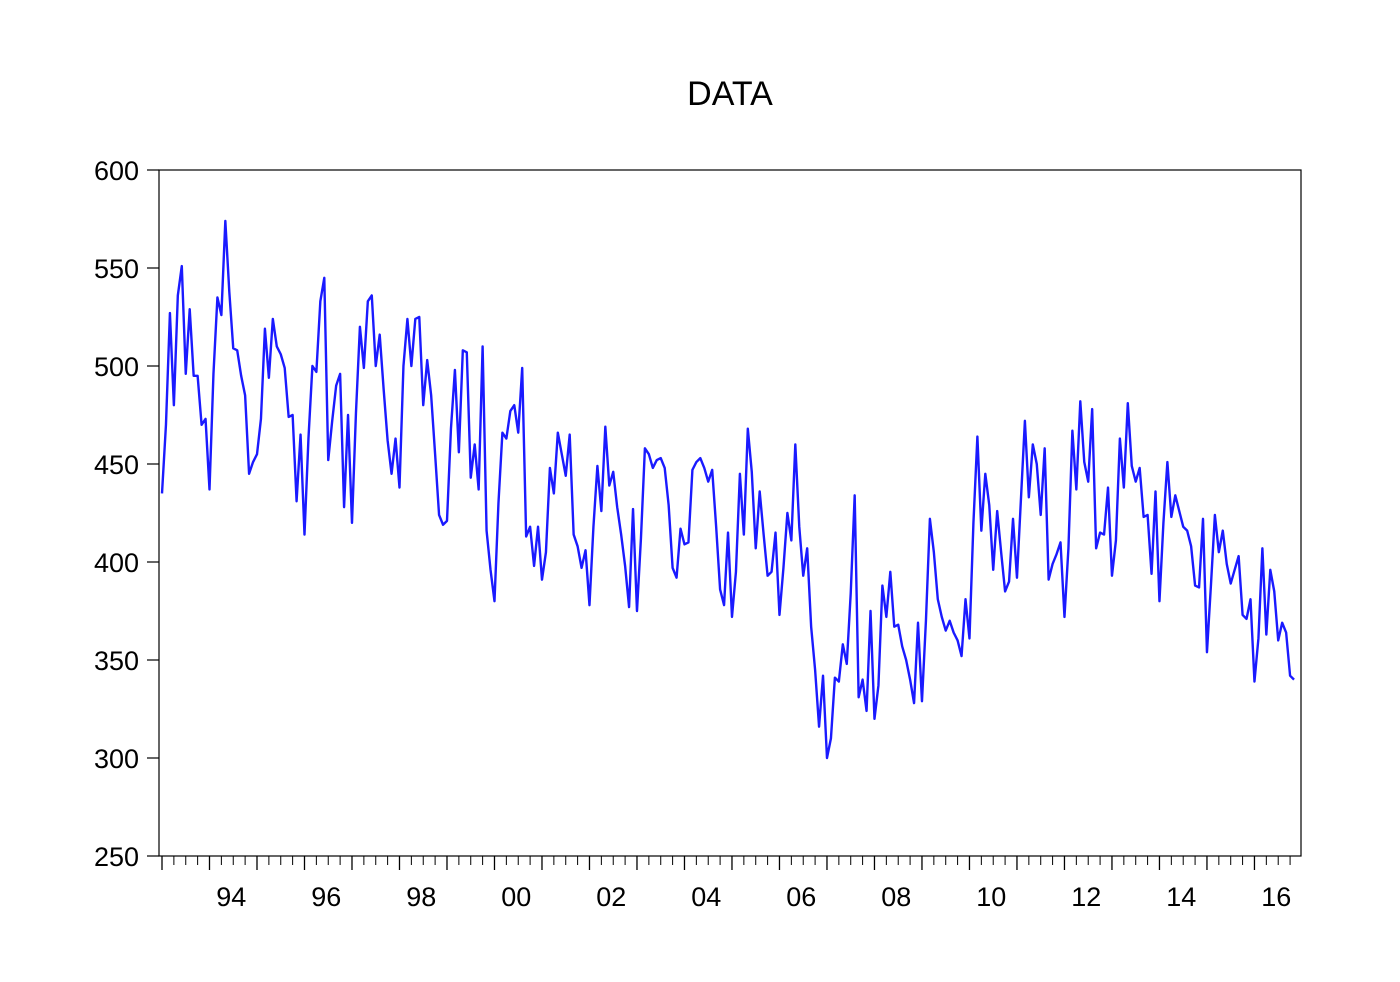 Image resolution: width=1400 pixels, height=982 pixels. Describe the element at coordinates (421, 897) in the screenshot. I see `x-tick-label: 98` at that location.